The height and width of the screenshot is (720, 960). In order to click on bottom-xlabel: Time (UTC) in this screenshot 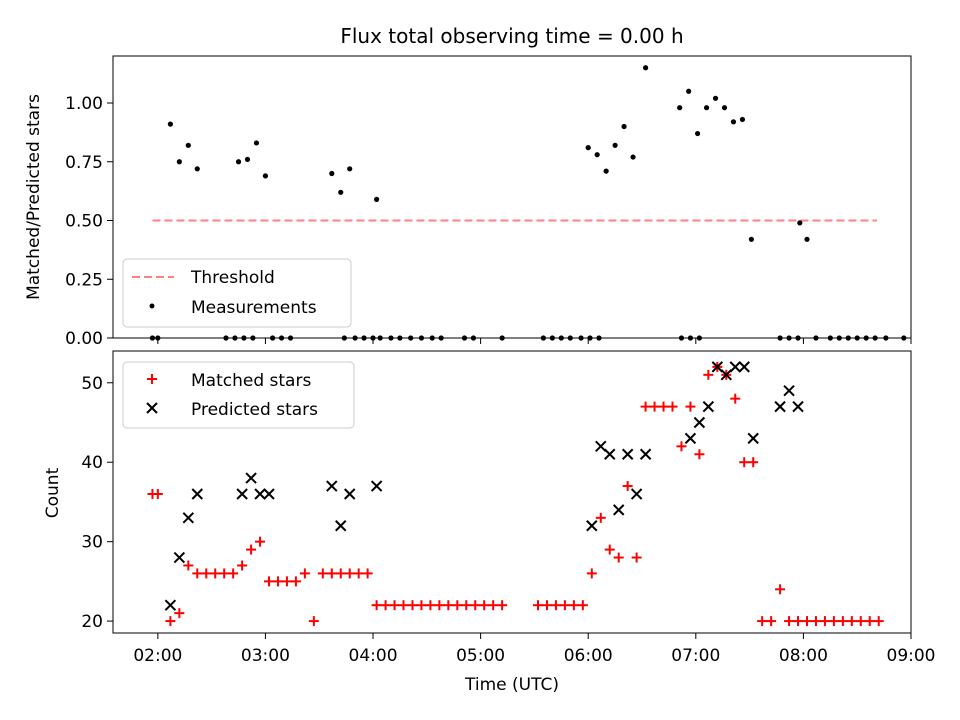, I will do `click(511, 685)`.